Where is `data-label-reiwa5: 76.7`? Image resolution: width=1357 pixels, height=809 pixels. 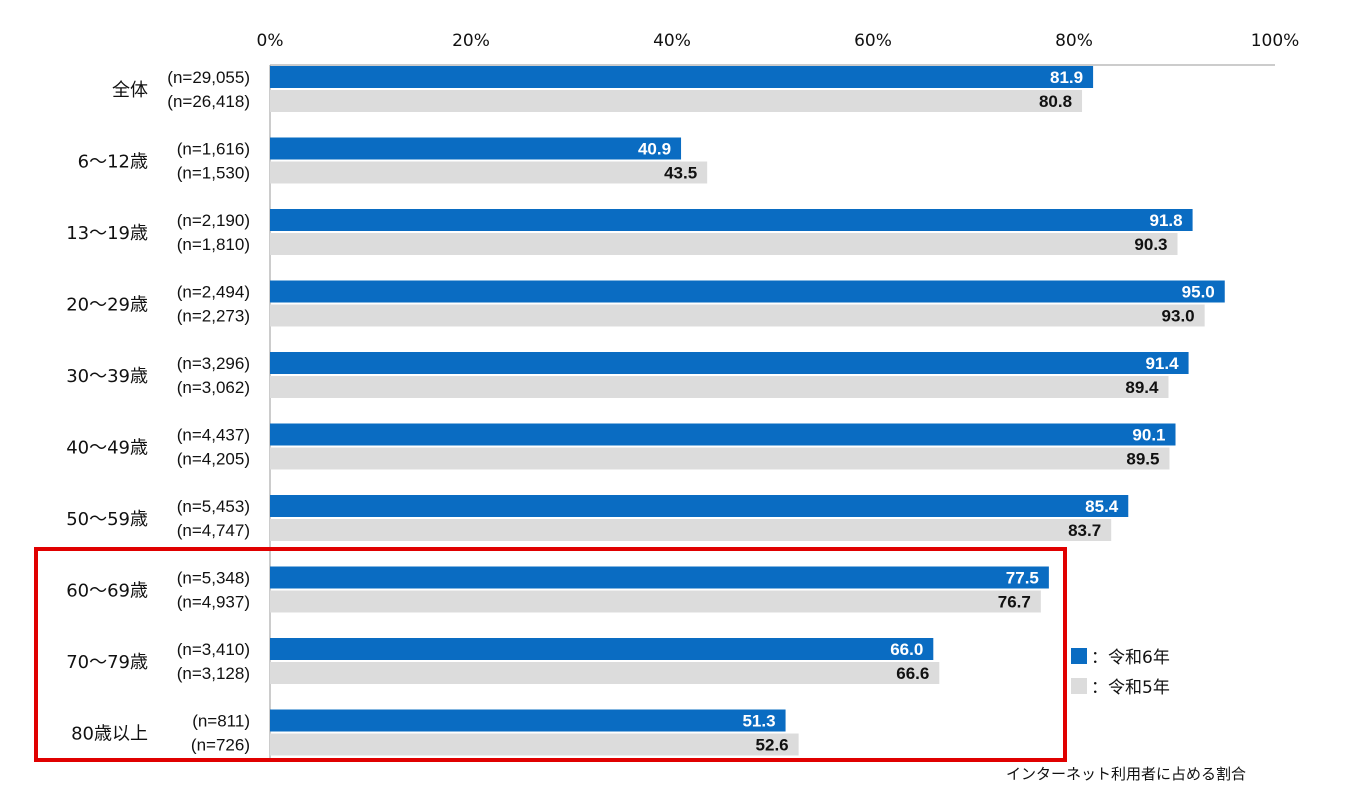 data-label-reiwa5: 76.7 is located at coordinates (1014, 602).